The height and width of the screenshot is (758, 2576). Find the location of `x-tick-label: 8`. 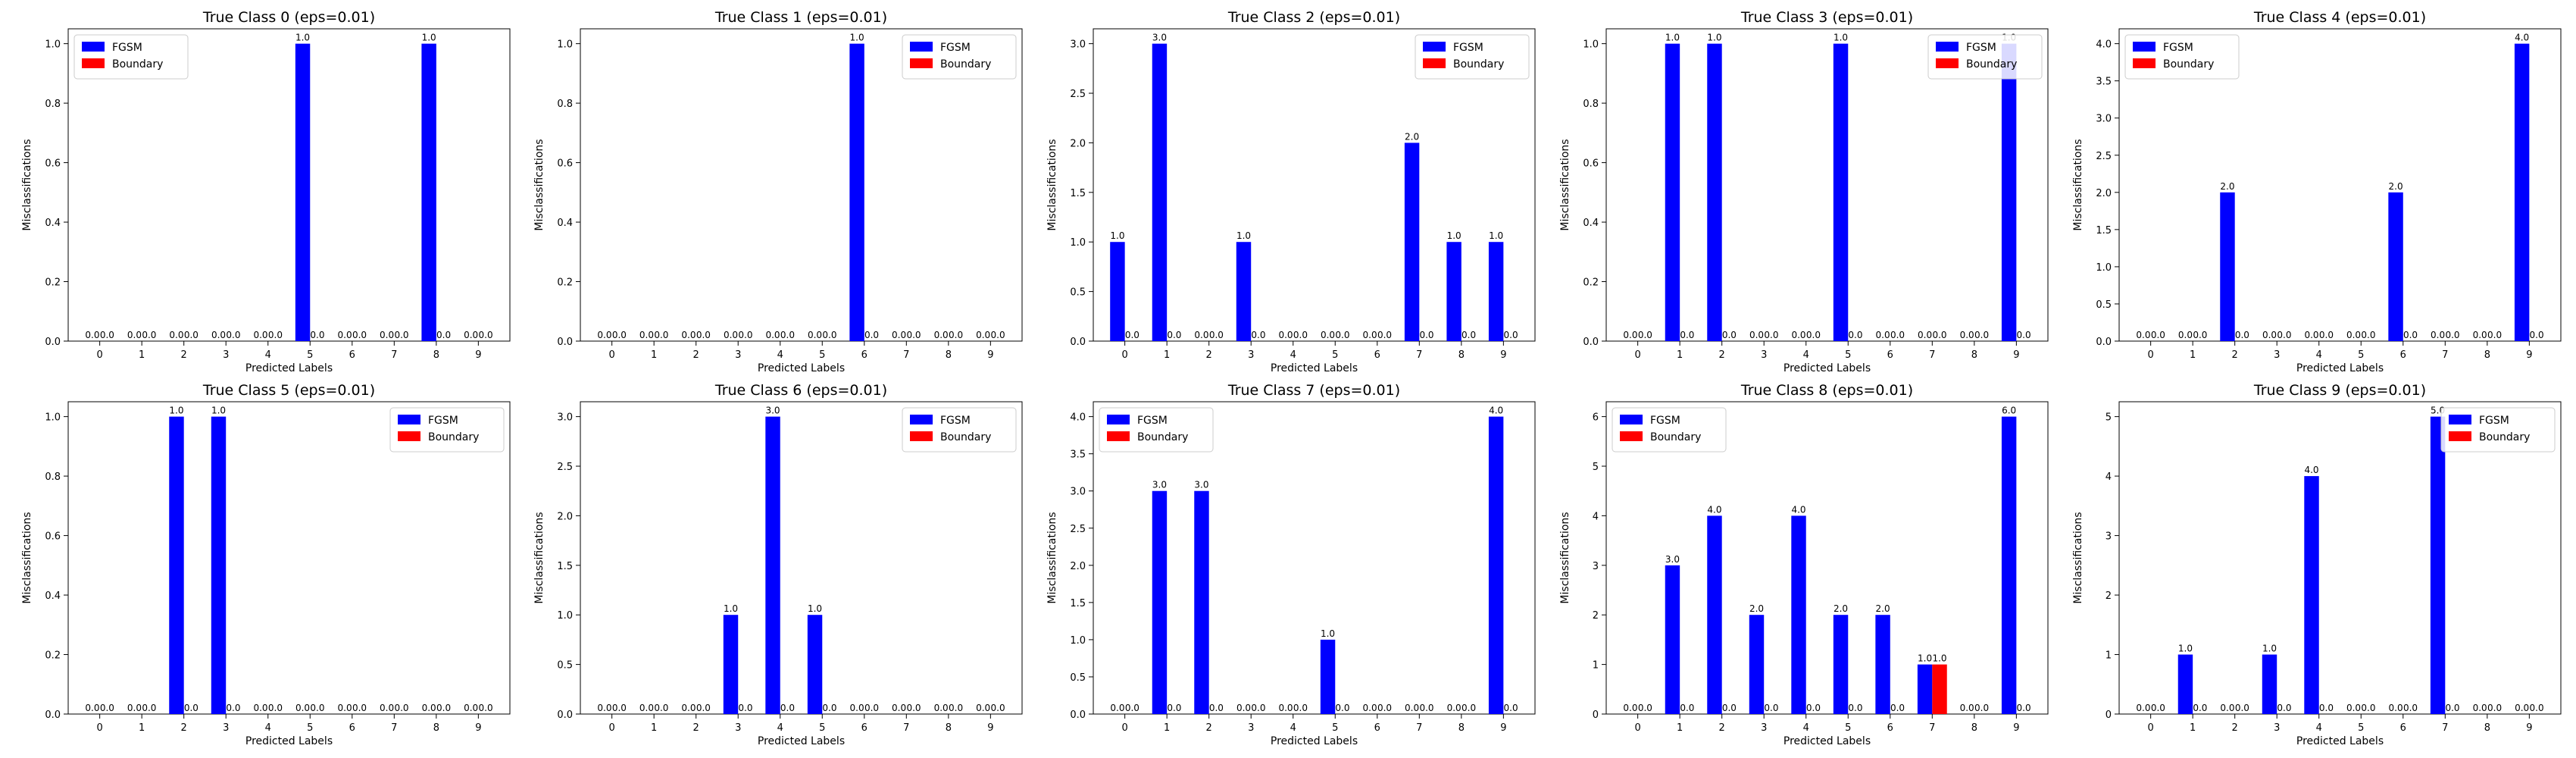

x-tick-label: 8 is located at coordinates (2487, 355).